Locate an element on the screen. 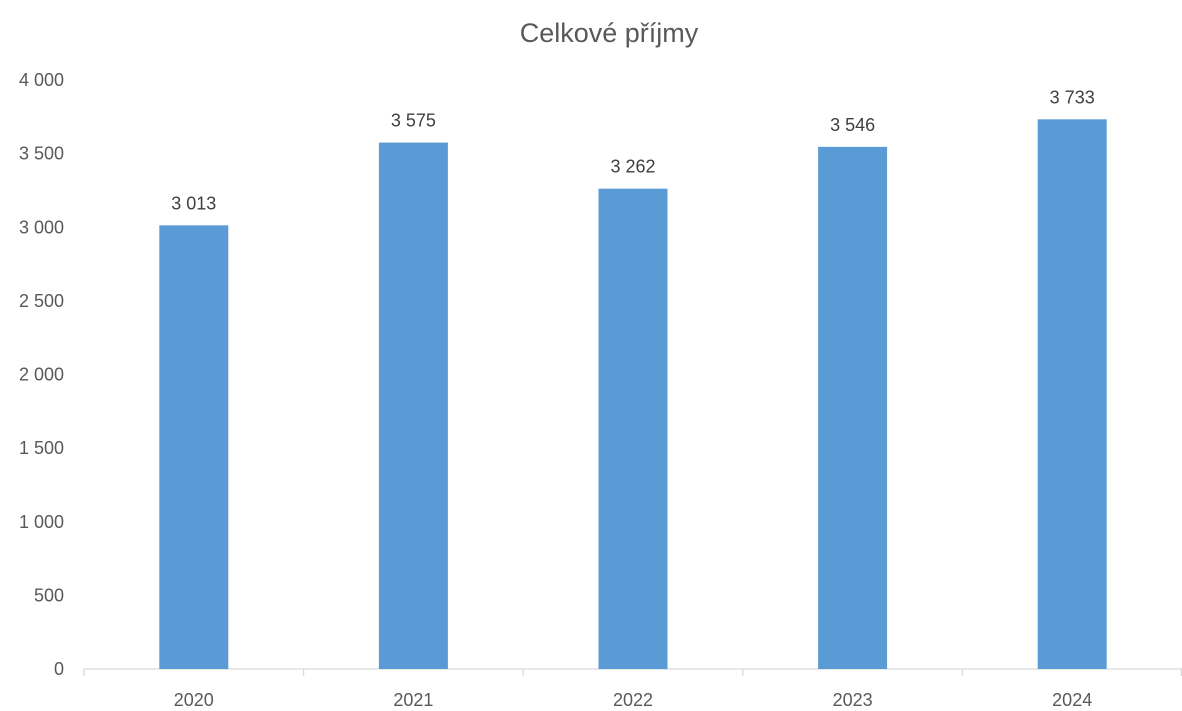  y-tick-label: 500 is located at coordinates (49, 595).